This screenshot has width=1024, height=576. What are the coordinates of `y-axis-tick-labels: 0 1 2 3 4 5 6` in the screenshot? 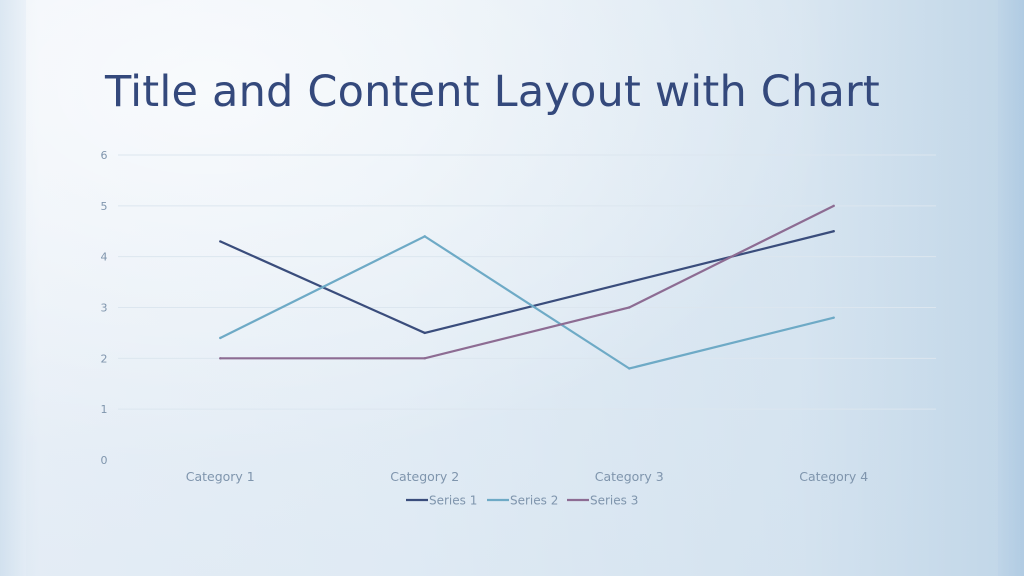 It's located at (104, 308).